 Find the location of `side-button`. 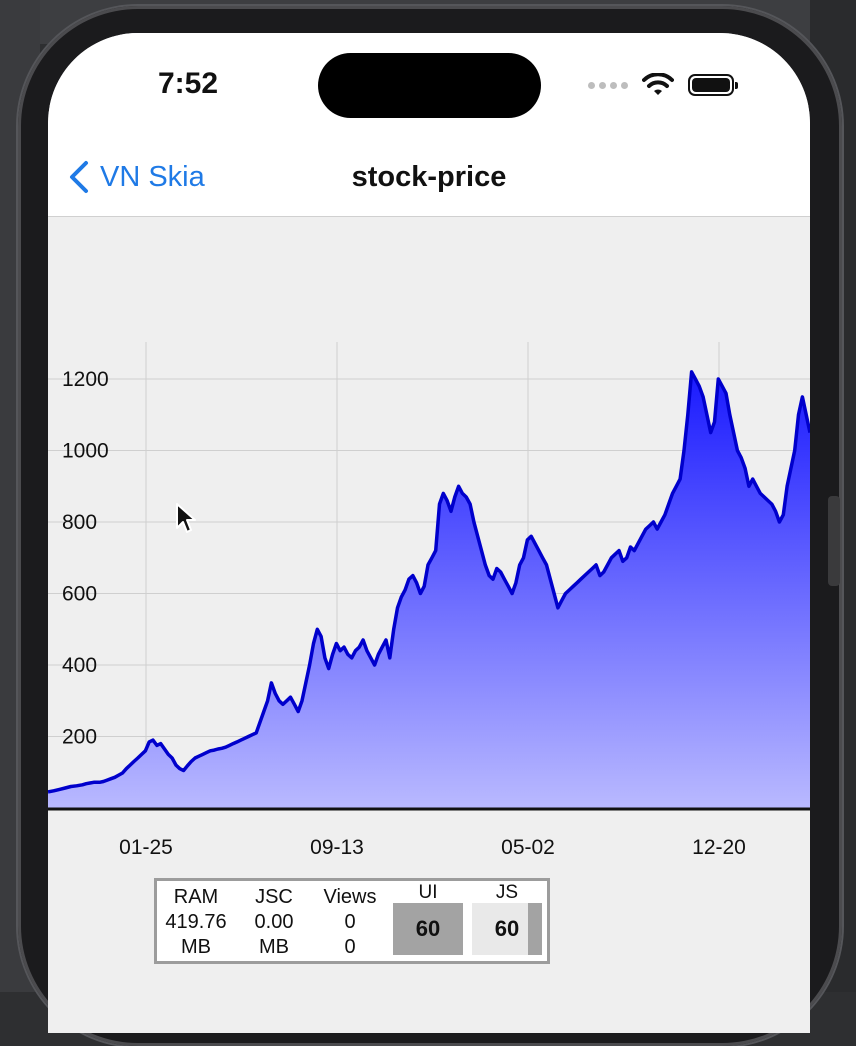

side-button is located at coordinates (834, 541).